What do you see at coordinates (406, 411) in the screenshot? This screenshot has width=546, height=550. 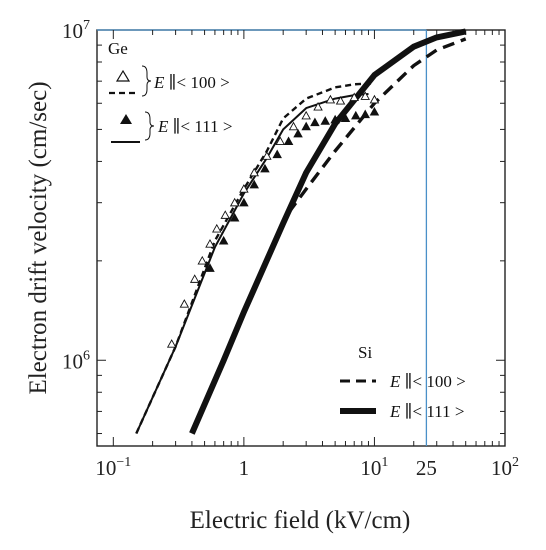 I see `legend-si-row2-parallel: ∥` at bounding box center [406, 411].